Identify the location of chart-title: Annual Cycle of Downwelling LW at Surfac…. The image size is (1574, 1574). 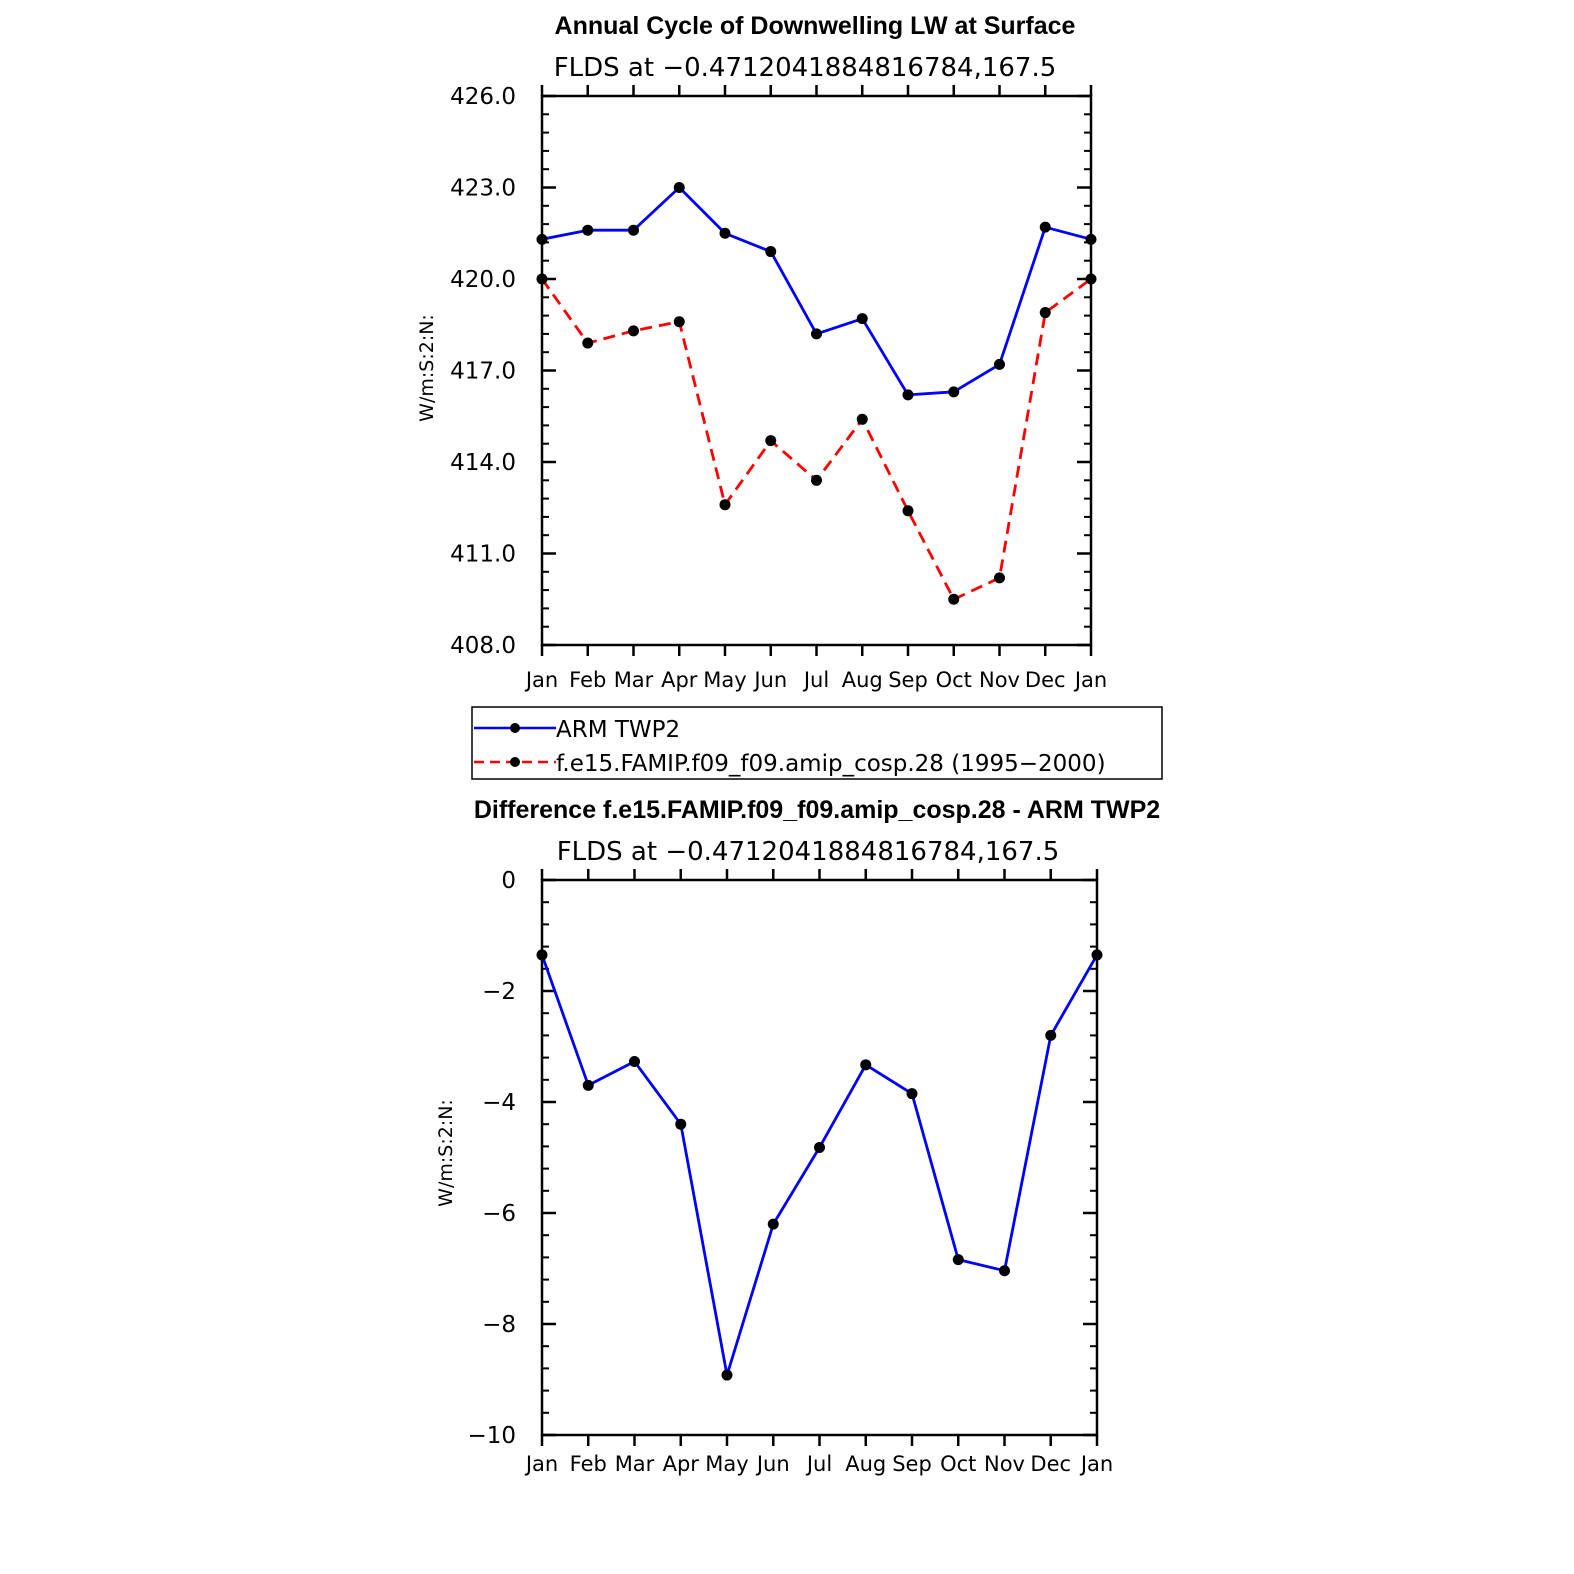
(815, 26).